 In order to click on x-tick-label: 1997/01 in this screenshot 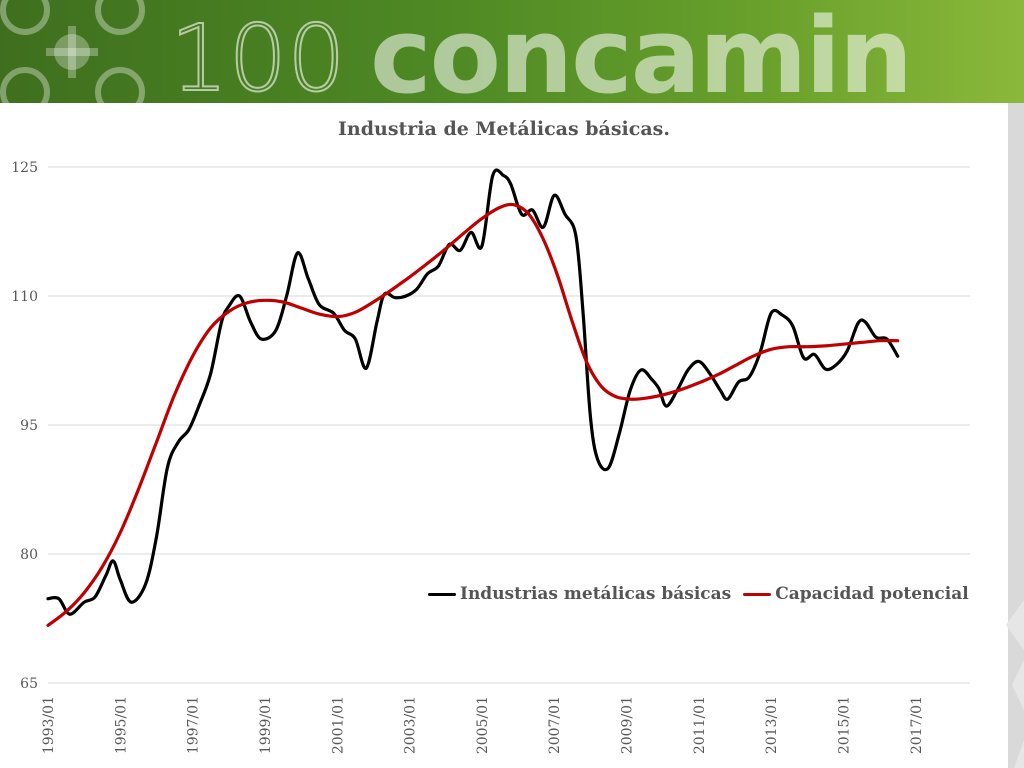, I will do `click(194, 725)`.